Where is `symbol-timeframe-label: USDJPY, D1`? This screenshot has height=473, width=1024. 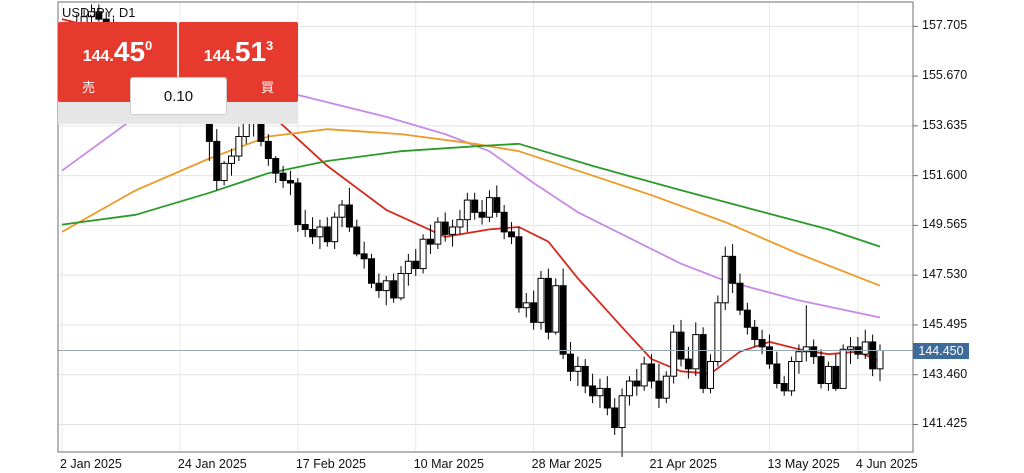 symbol-timeframe-label: USDJPY, D1 is located at coordinates (99, 12).